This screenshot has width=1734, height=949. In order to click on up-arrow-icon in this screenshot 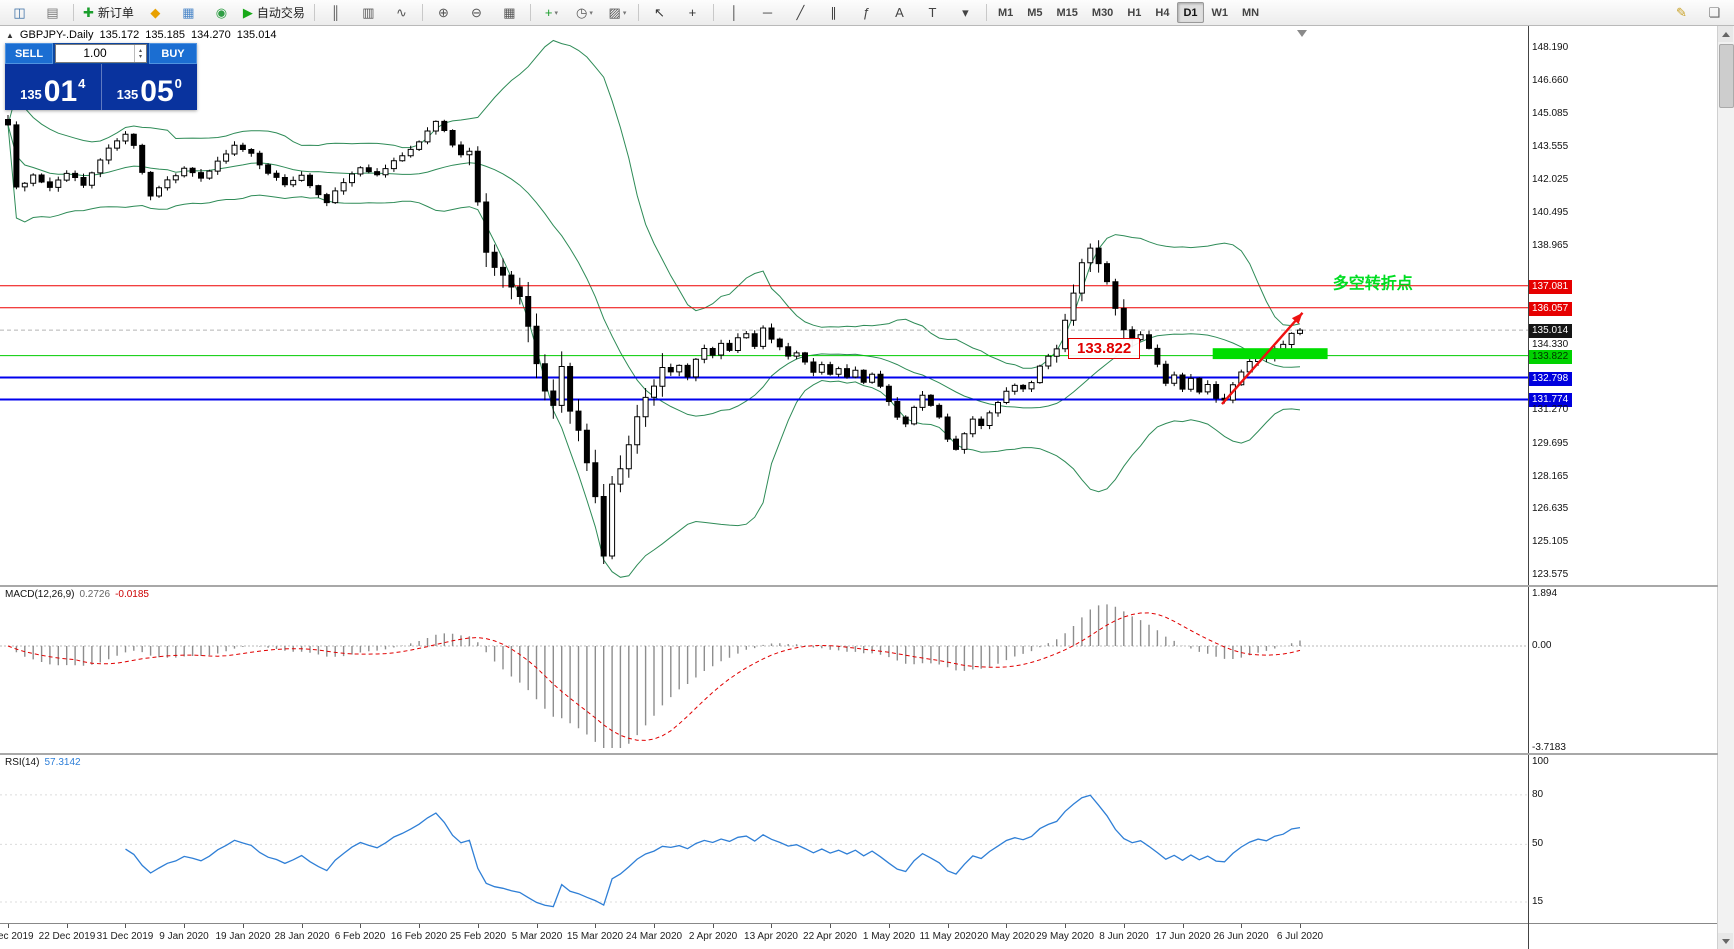, I will do `click(1725, 34)`.